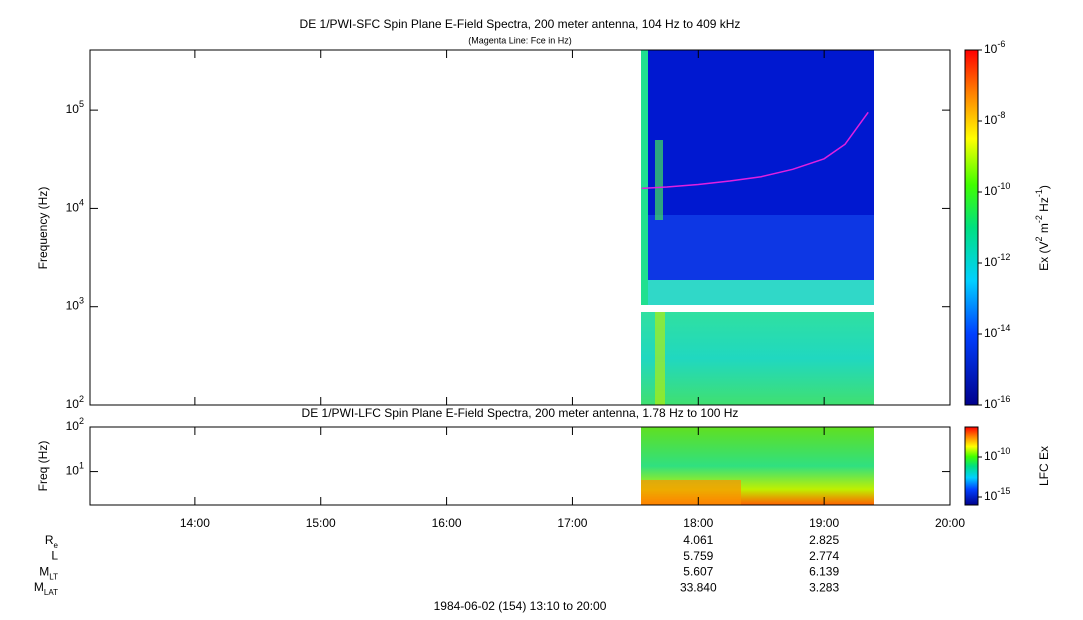 This screenshot has height=620, width=1083. I want to click on colorbar-tick-label: 10⁻¹⁶, so click(997, 402).